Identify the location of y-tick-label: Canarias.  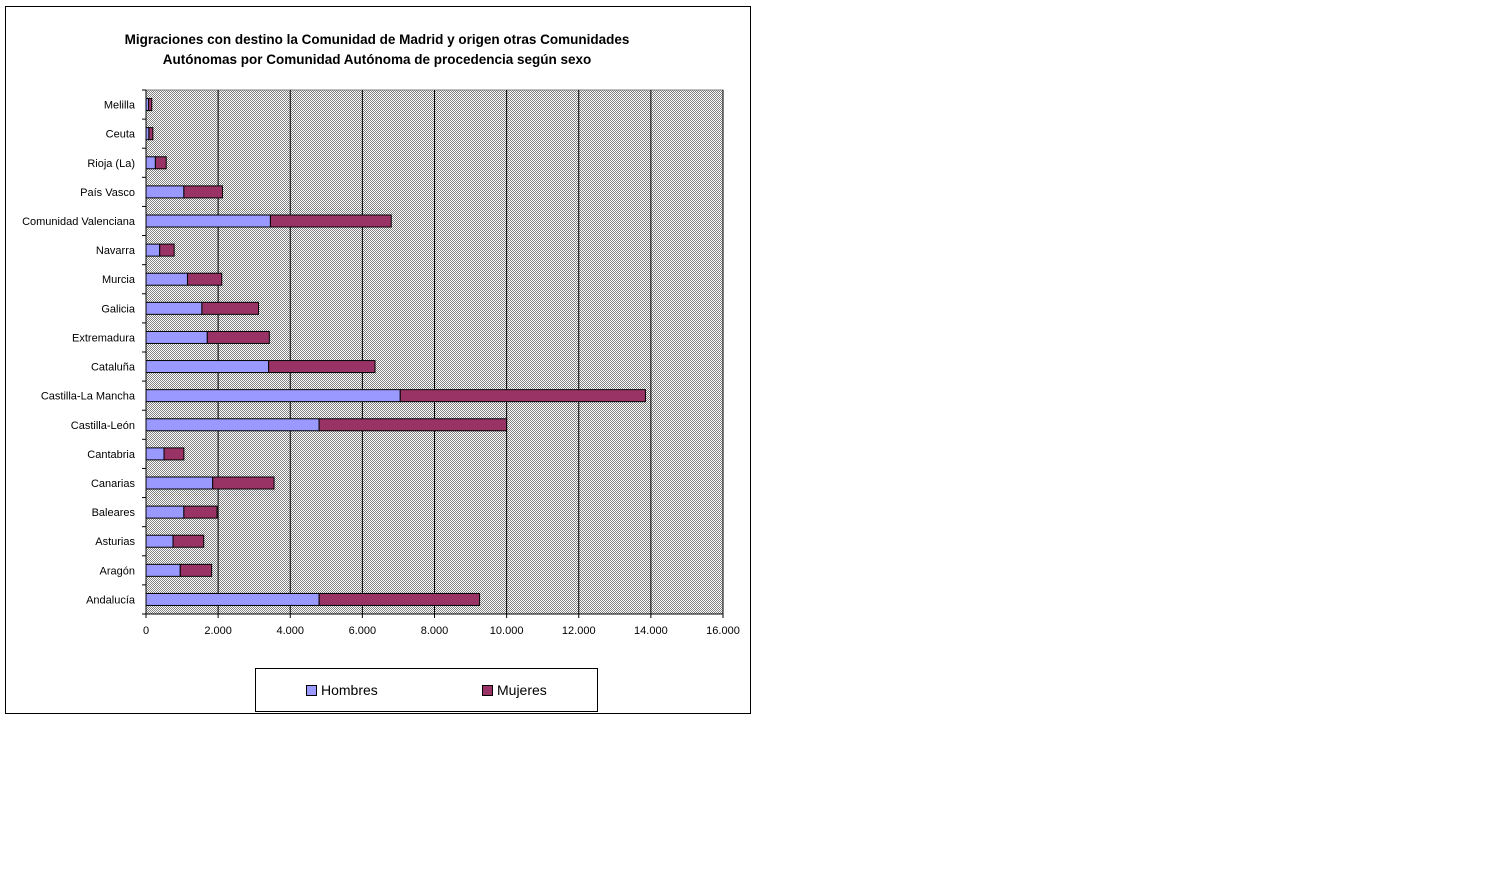
(113, 484).